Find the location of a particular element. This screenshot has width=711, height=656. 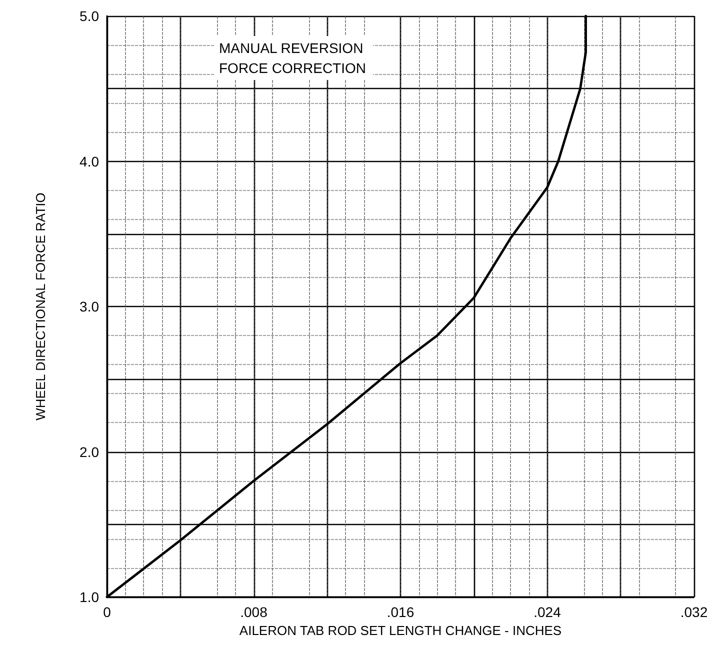

y-axis-title: WHEEL DIRECTIONAL FORCE RATIO is located at coordinates (40, 306).